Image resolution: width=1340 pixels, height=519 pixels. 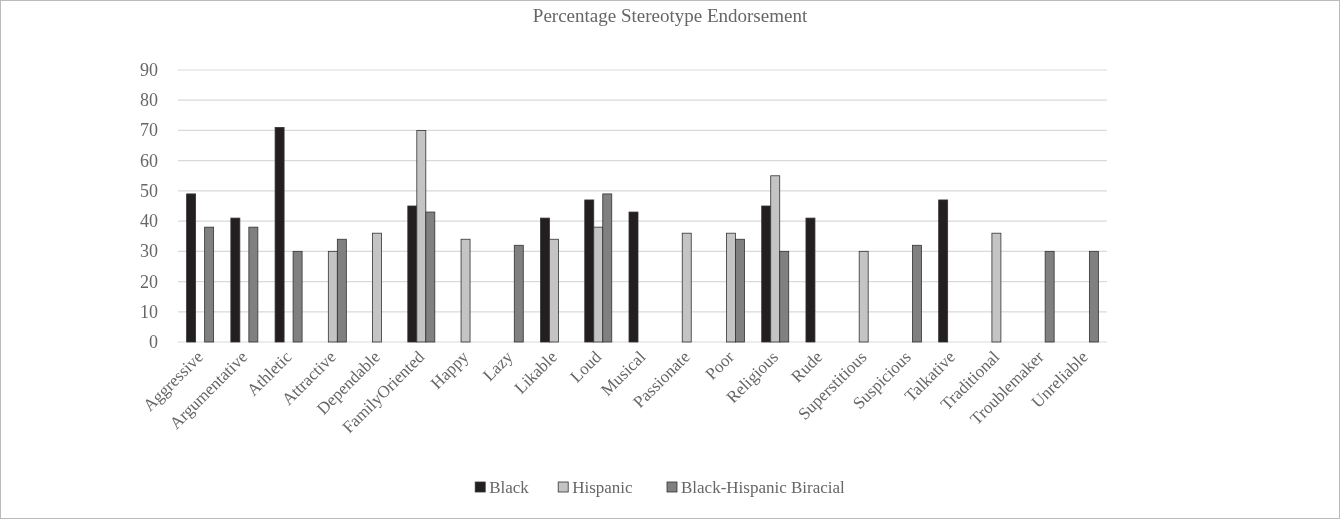 What do you see at coordinates (149, 130) in the screenshot?
I see `y-tick-label: 70` at bounding box center [149, 130].